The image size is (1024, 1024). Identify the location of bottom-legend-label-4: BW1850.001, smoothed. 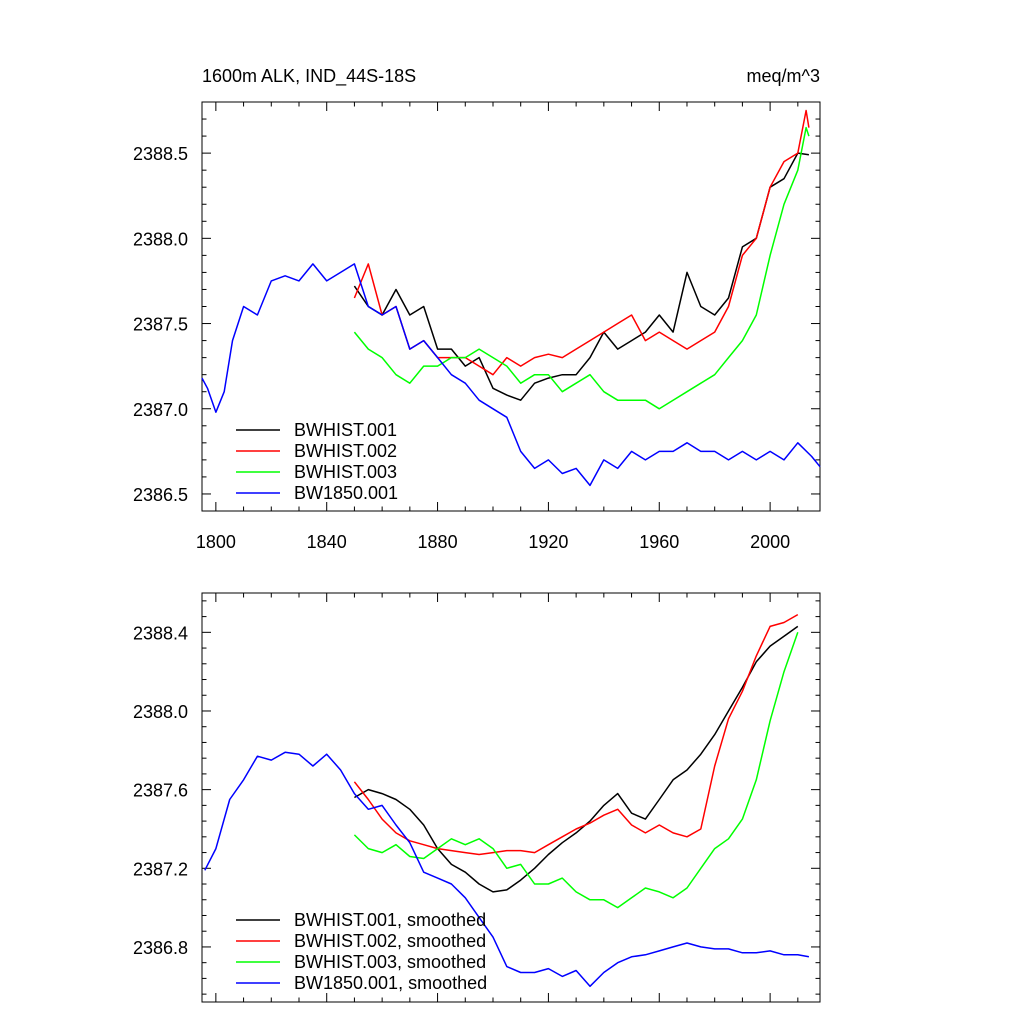
(390, 983).